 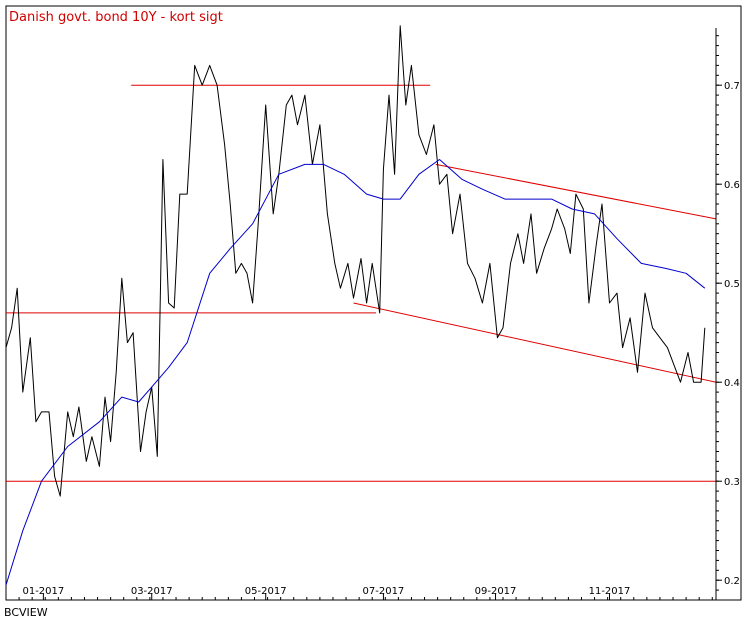 I want to click on x-tick-label: 05-2017, so click(x=266, y=591).